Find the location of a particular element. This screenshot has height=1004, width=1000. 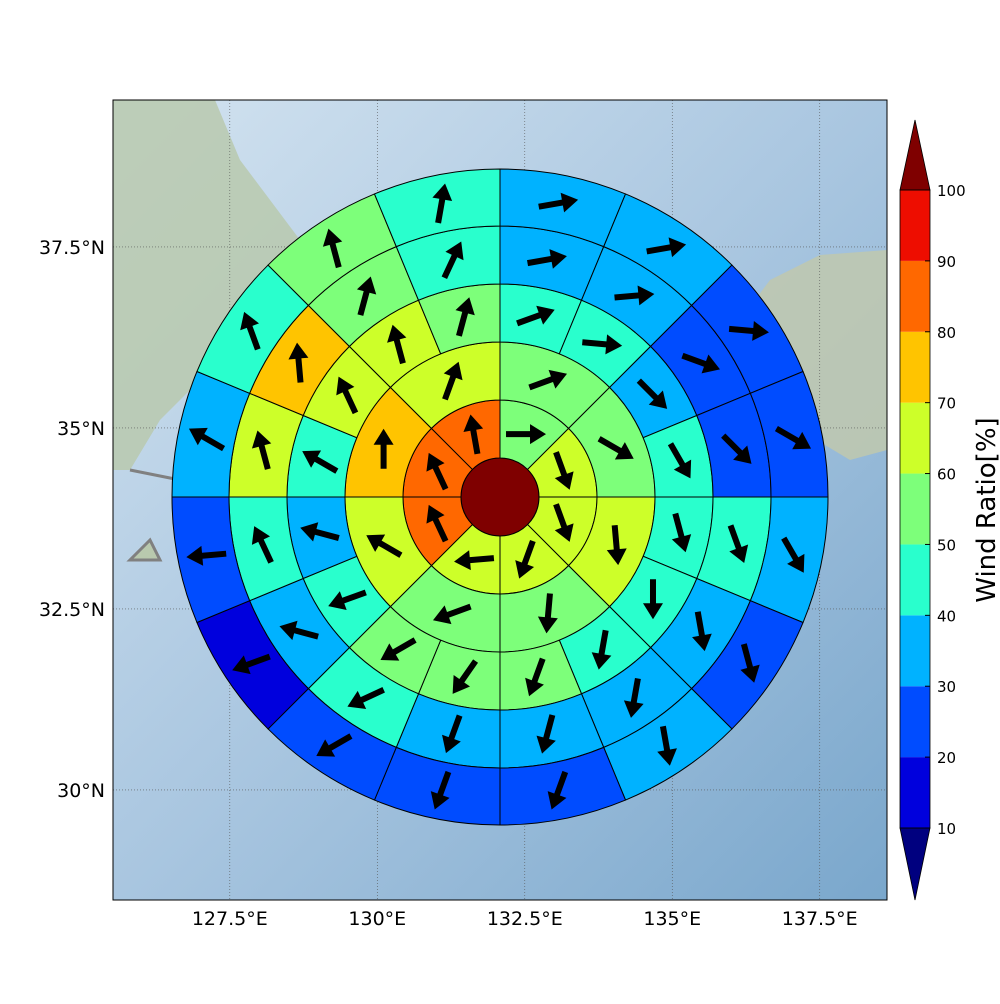

colorbar-tick-label: 70 is located at coordinates (946, 404).